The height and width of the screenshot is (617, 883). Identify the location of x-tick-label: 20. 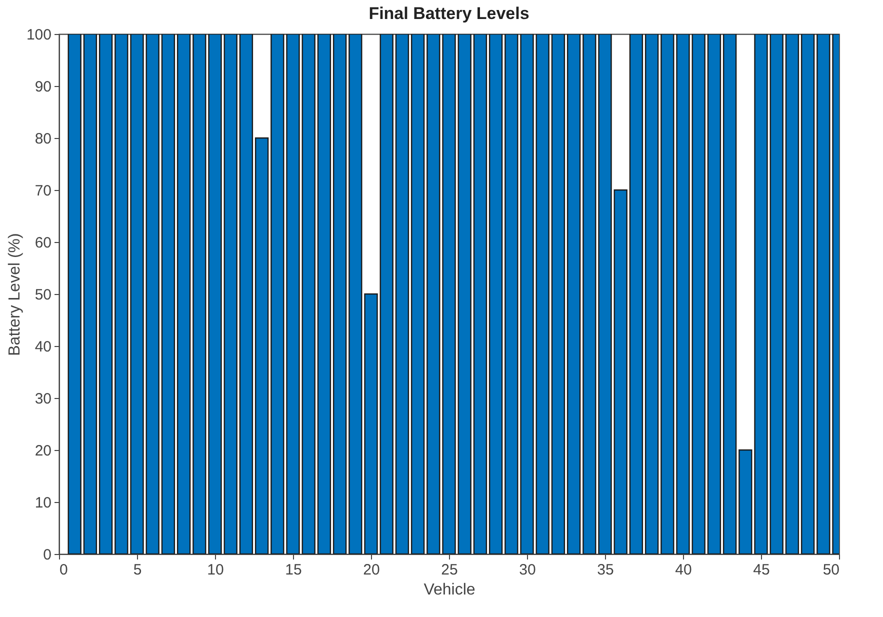
(371, 570).